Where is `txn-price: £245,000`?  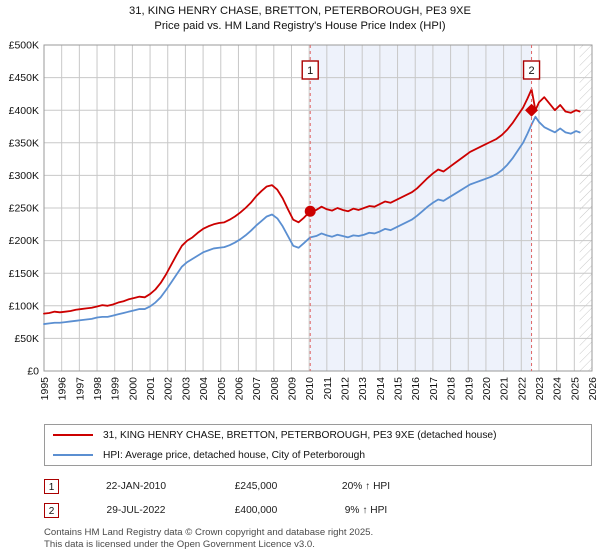 txn-price: £245,000 is located at coordinates (256, 486).